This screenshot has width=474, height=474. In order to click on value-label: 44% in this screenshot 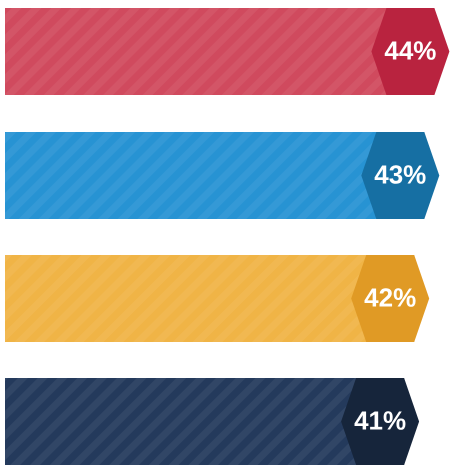, I will do `click(410, 50)`.